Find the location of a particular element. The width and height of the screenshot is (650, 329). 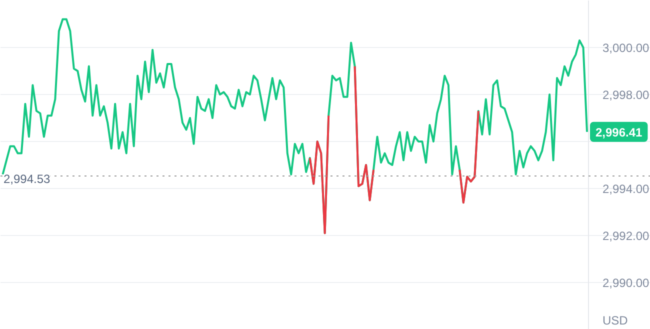

text: USD is located at coordinates (615, 321).